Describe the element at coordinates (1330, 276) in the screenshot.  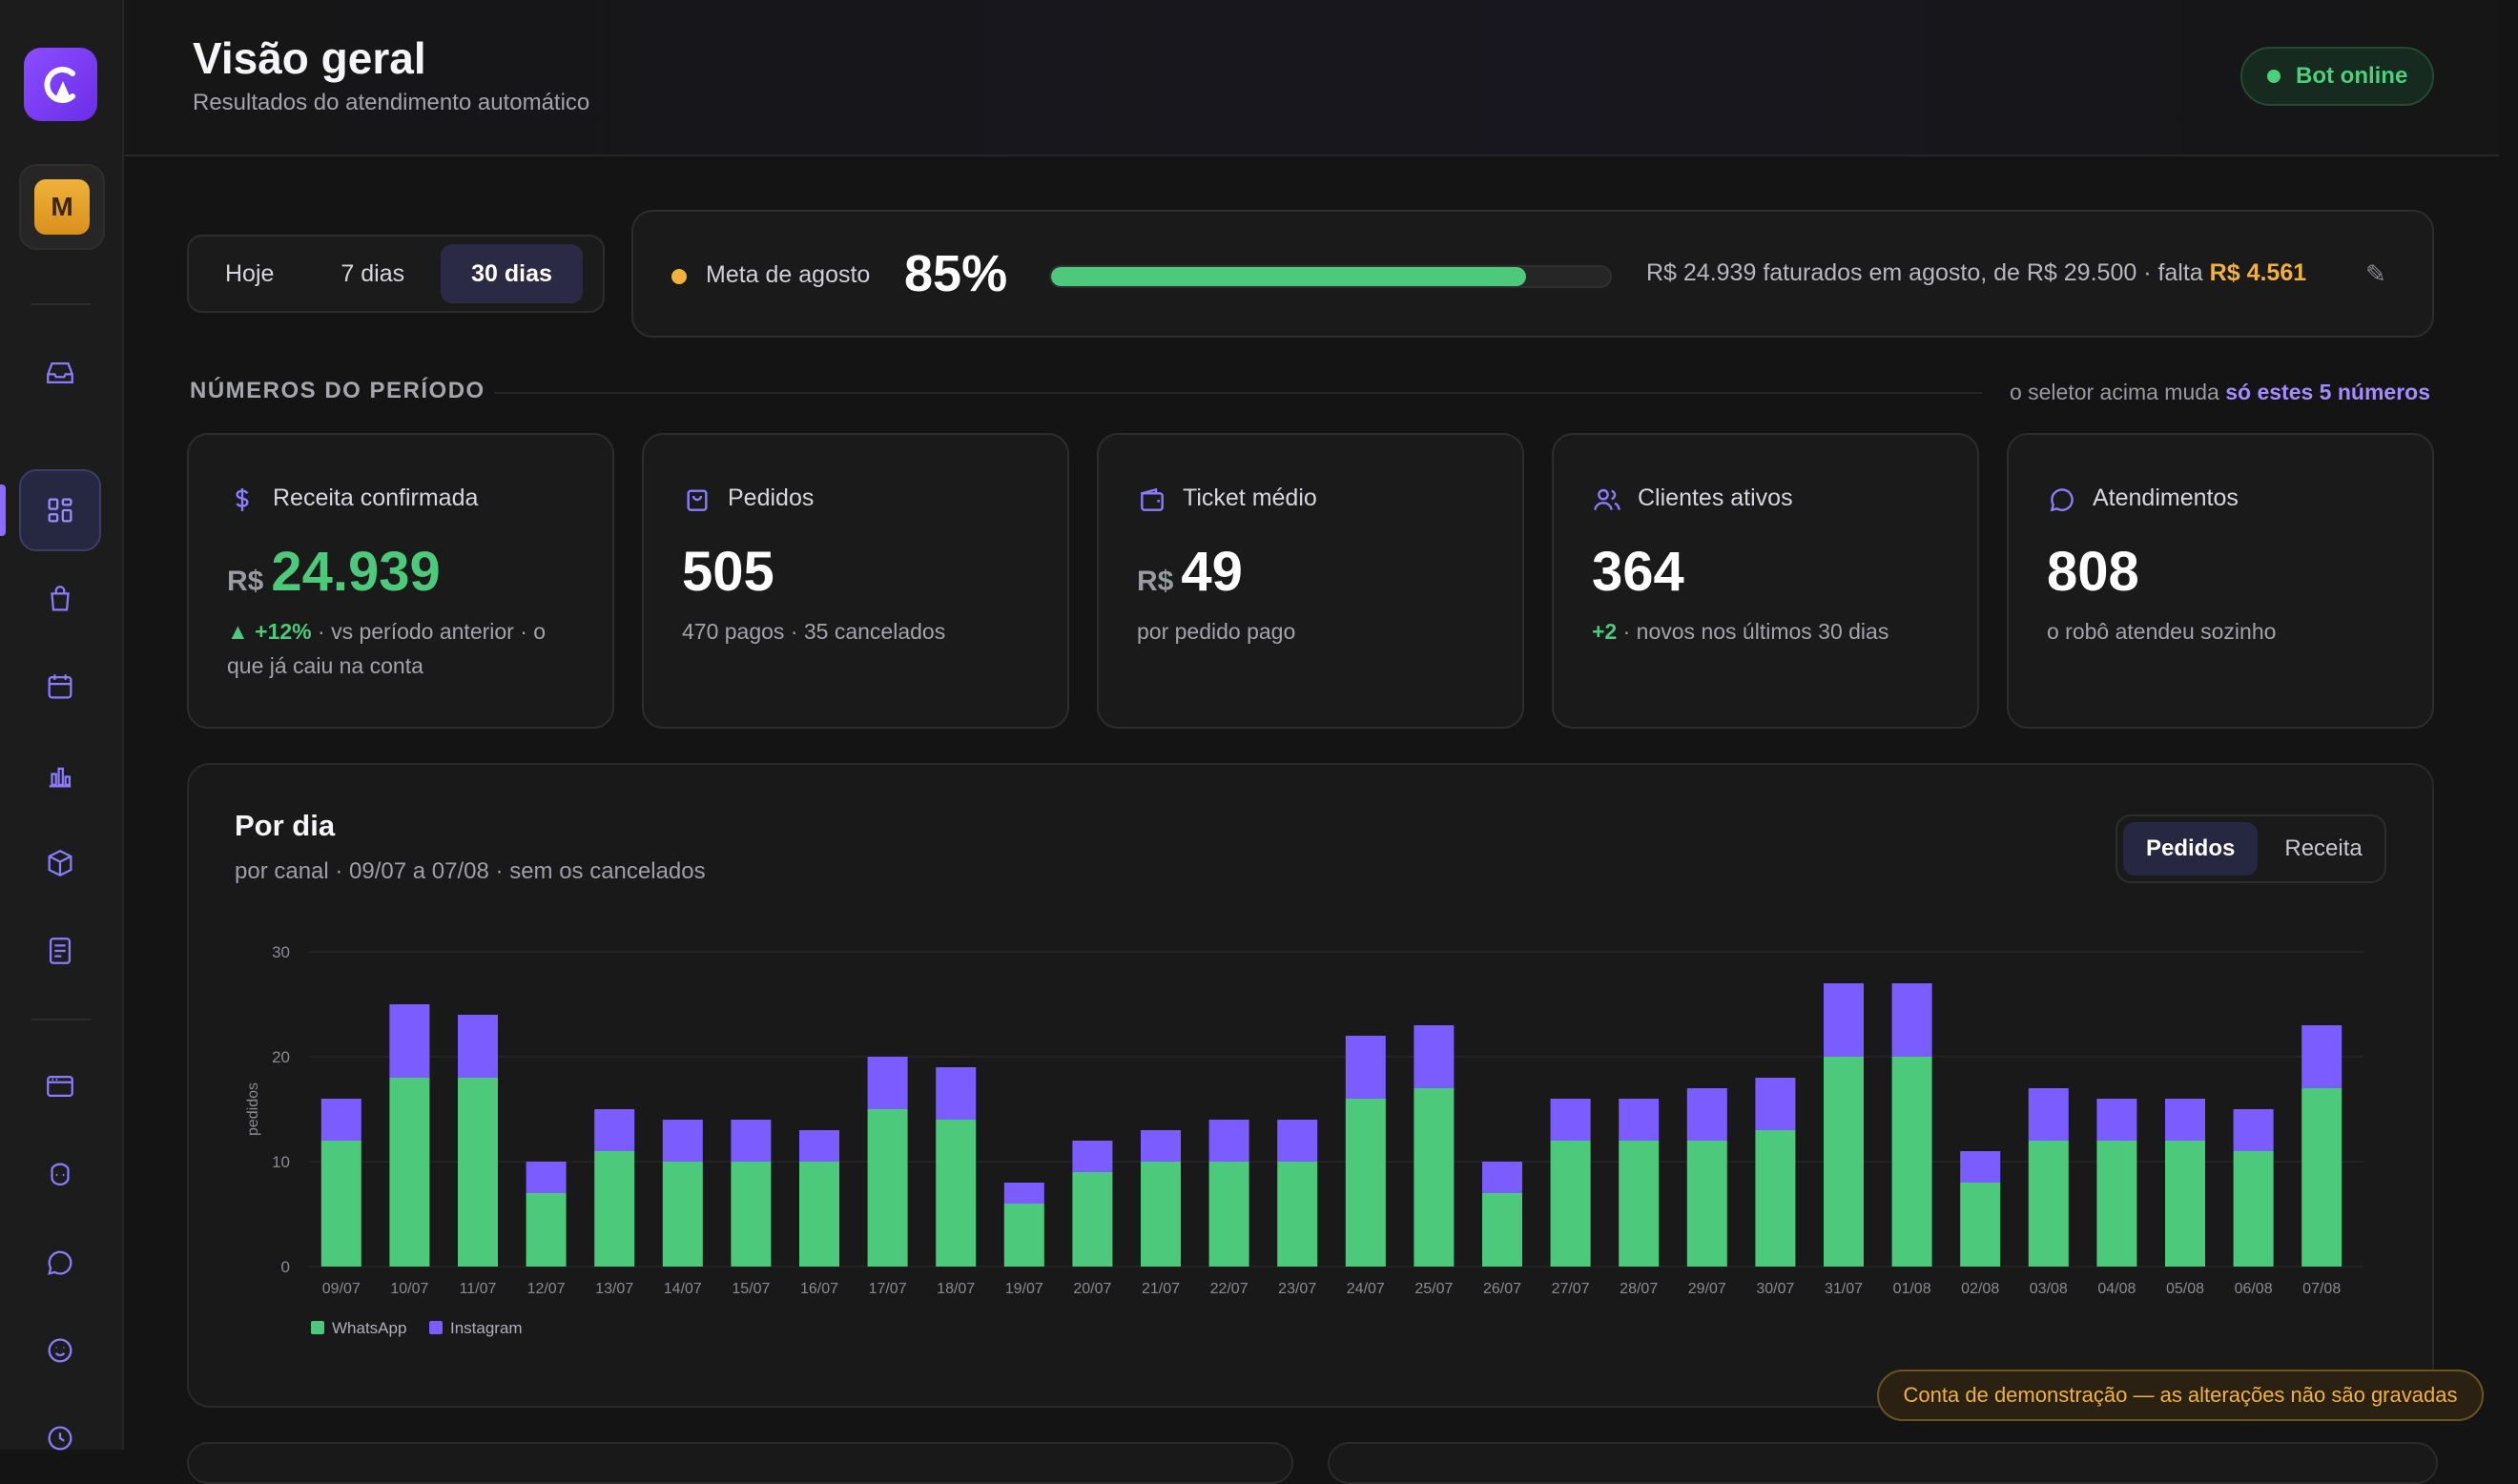
I see `goal-progress-bar` at that location.